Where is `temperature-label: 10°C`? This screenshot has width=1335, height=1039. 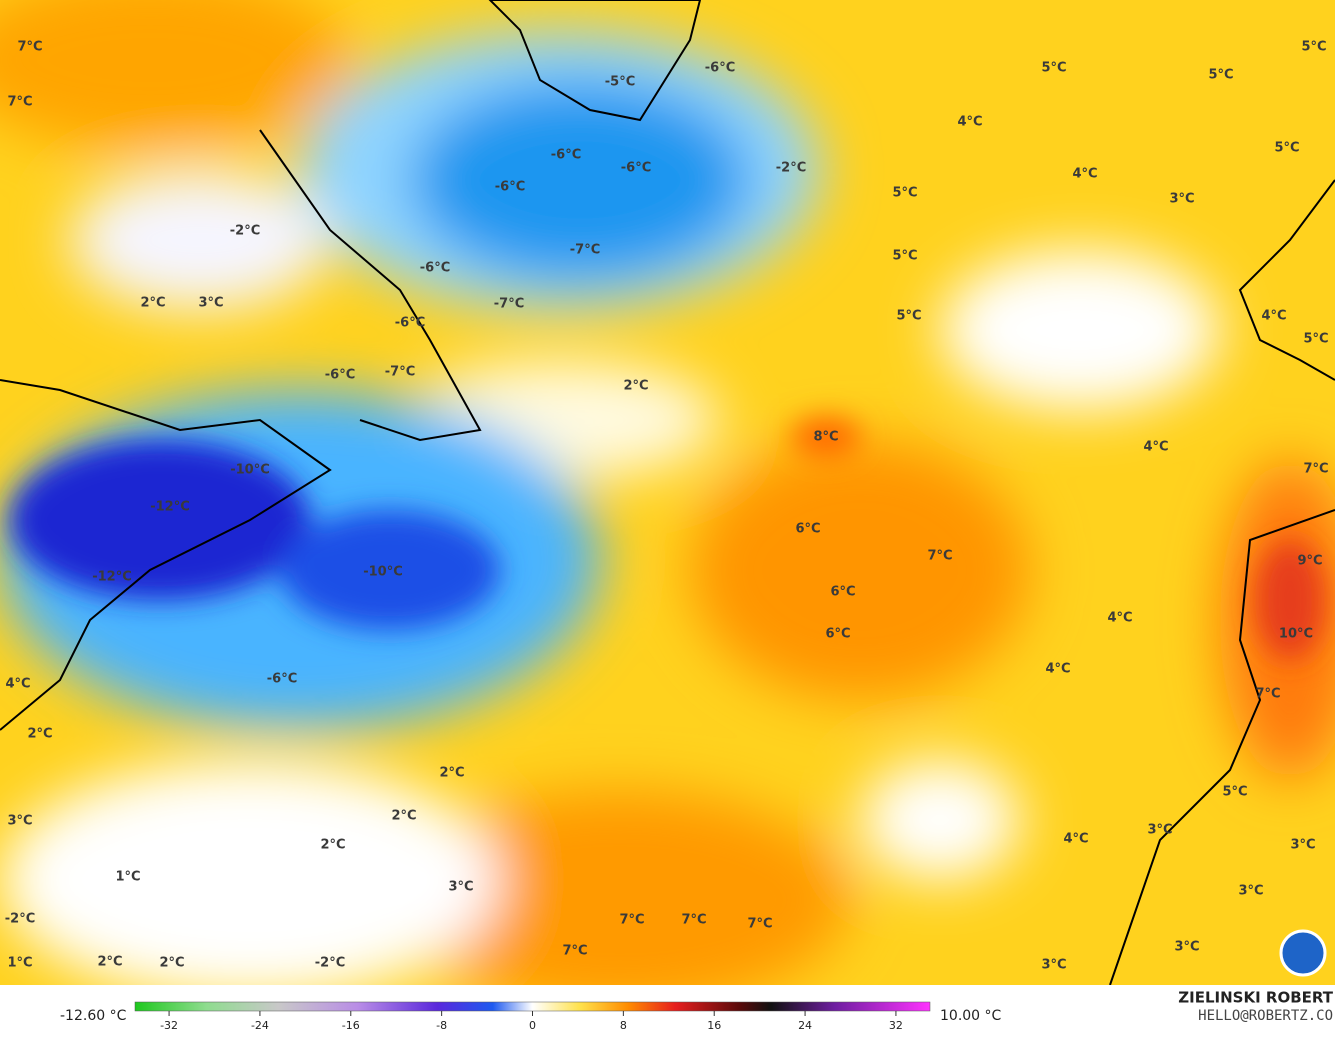 temperature-label: 10°C is located at coordinates (1296, 634).